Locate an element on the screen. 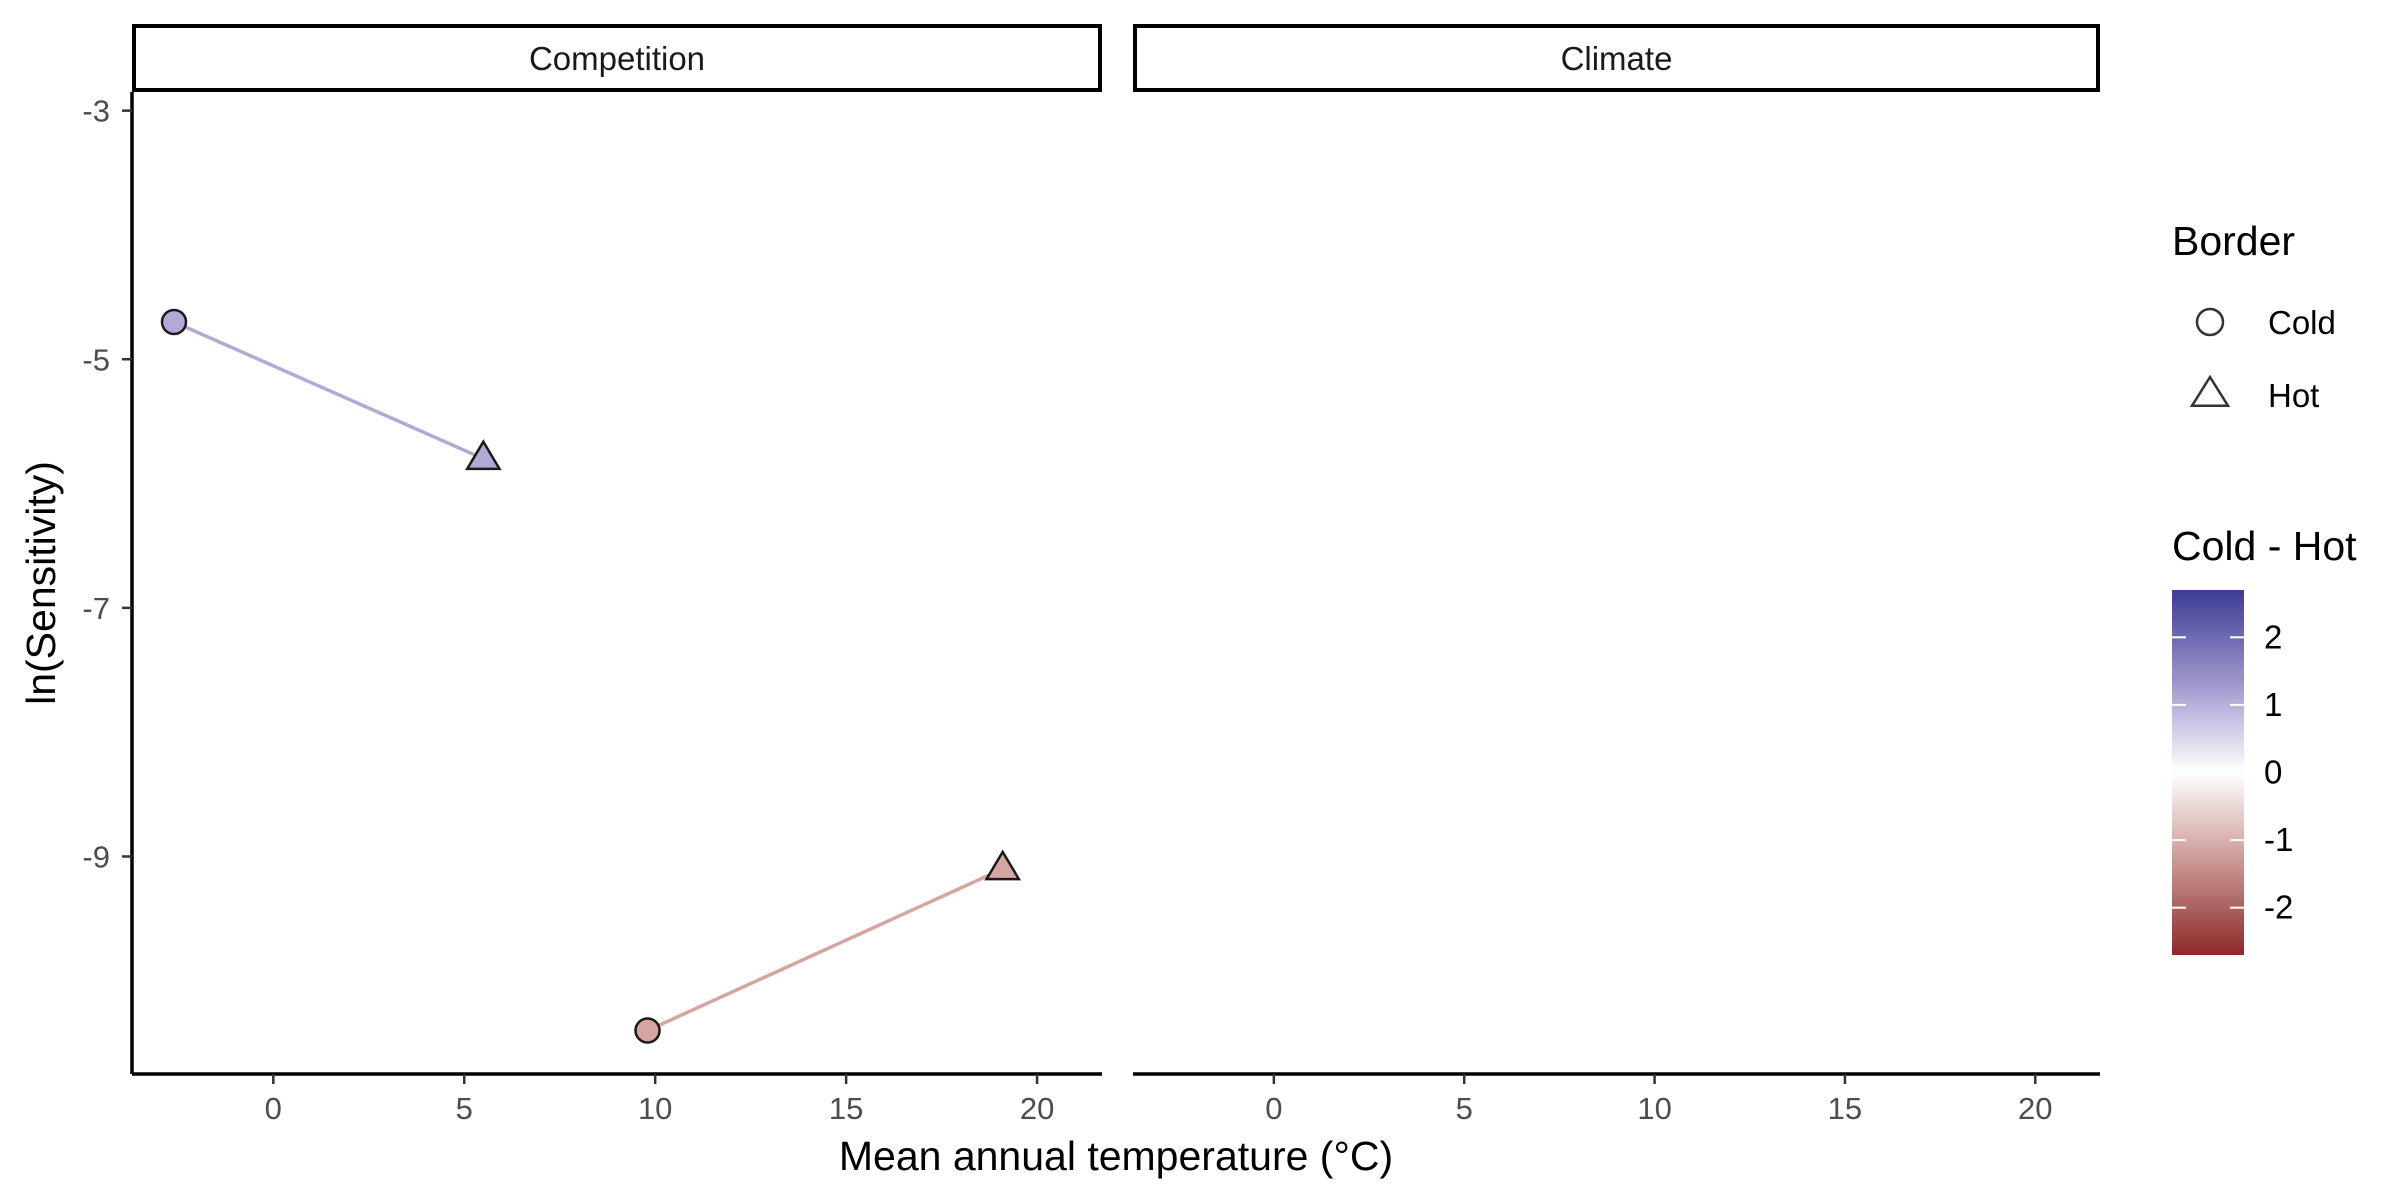  legend-title-border: Border is located at coordinates (2233, 241).